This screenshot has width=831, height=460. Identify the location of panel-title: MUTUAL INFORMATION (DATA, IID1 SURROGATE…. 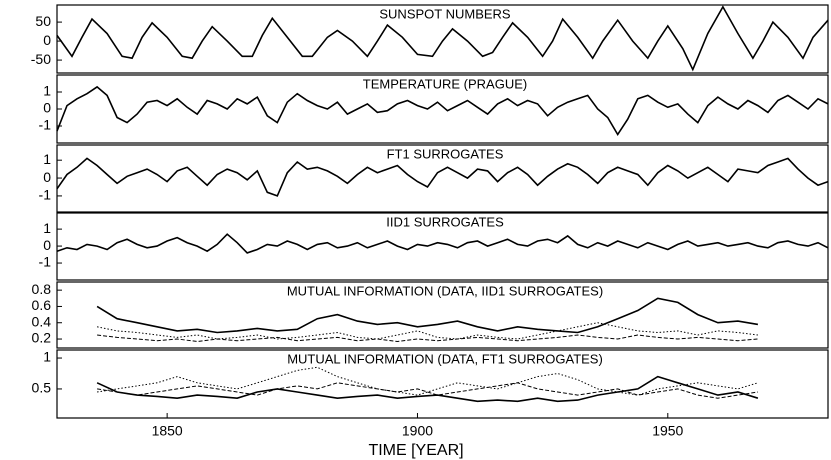
(445, 290).